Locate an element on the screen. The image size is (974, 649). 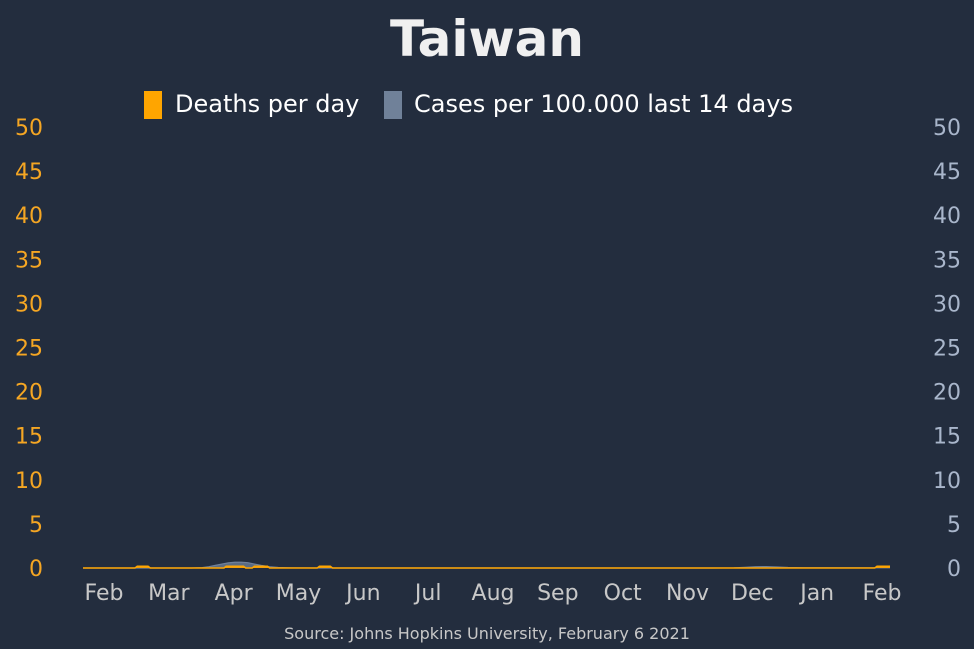
x-tick-label: Dec is located at coordinates (752, 593).